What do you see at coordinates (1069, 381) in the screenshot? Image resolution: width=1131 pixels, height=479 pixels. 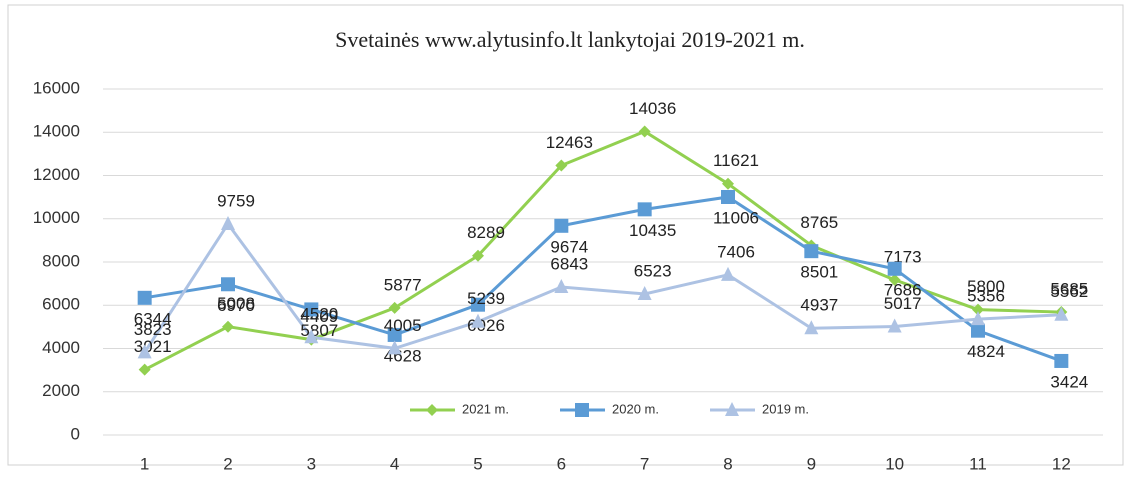 I see `data-label: 3424` at bounding box center [1069, 381].